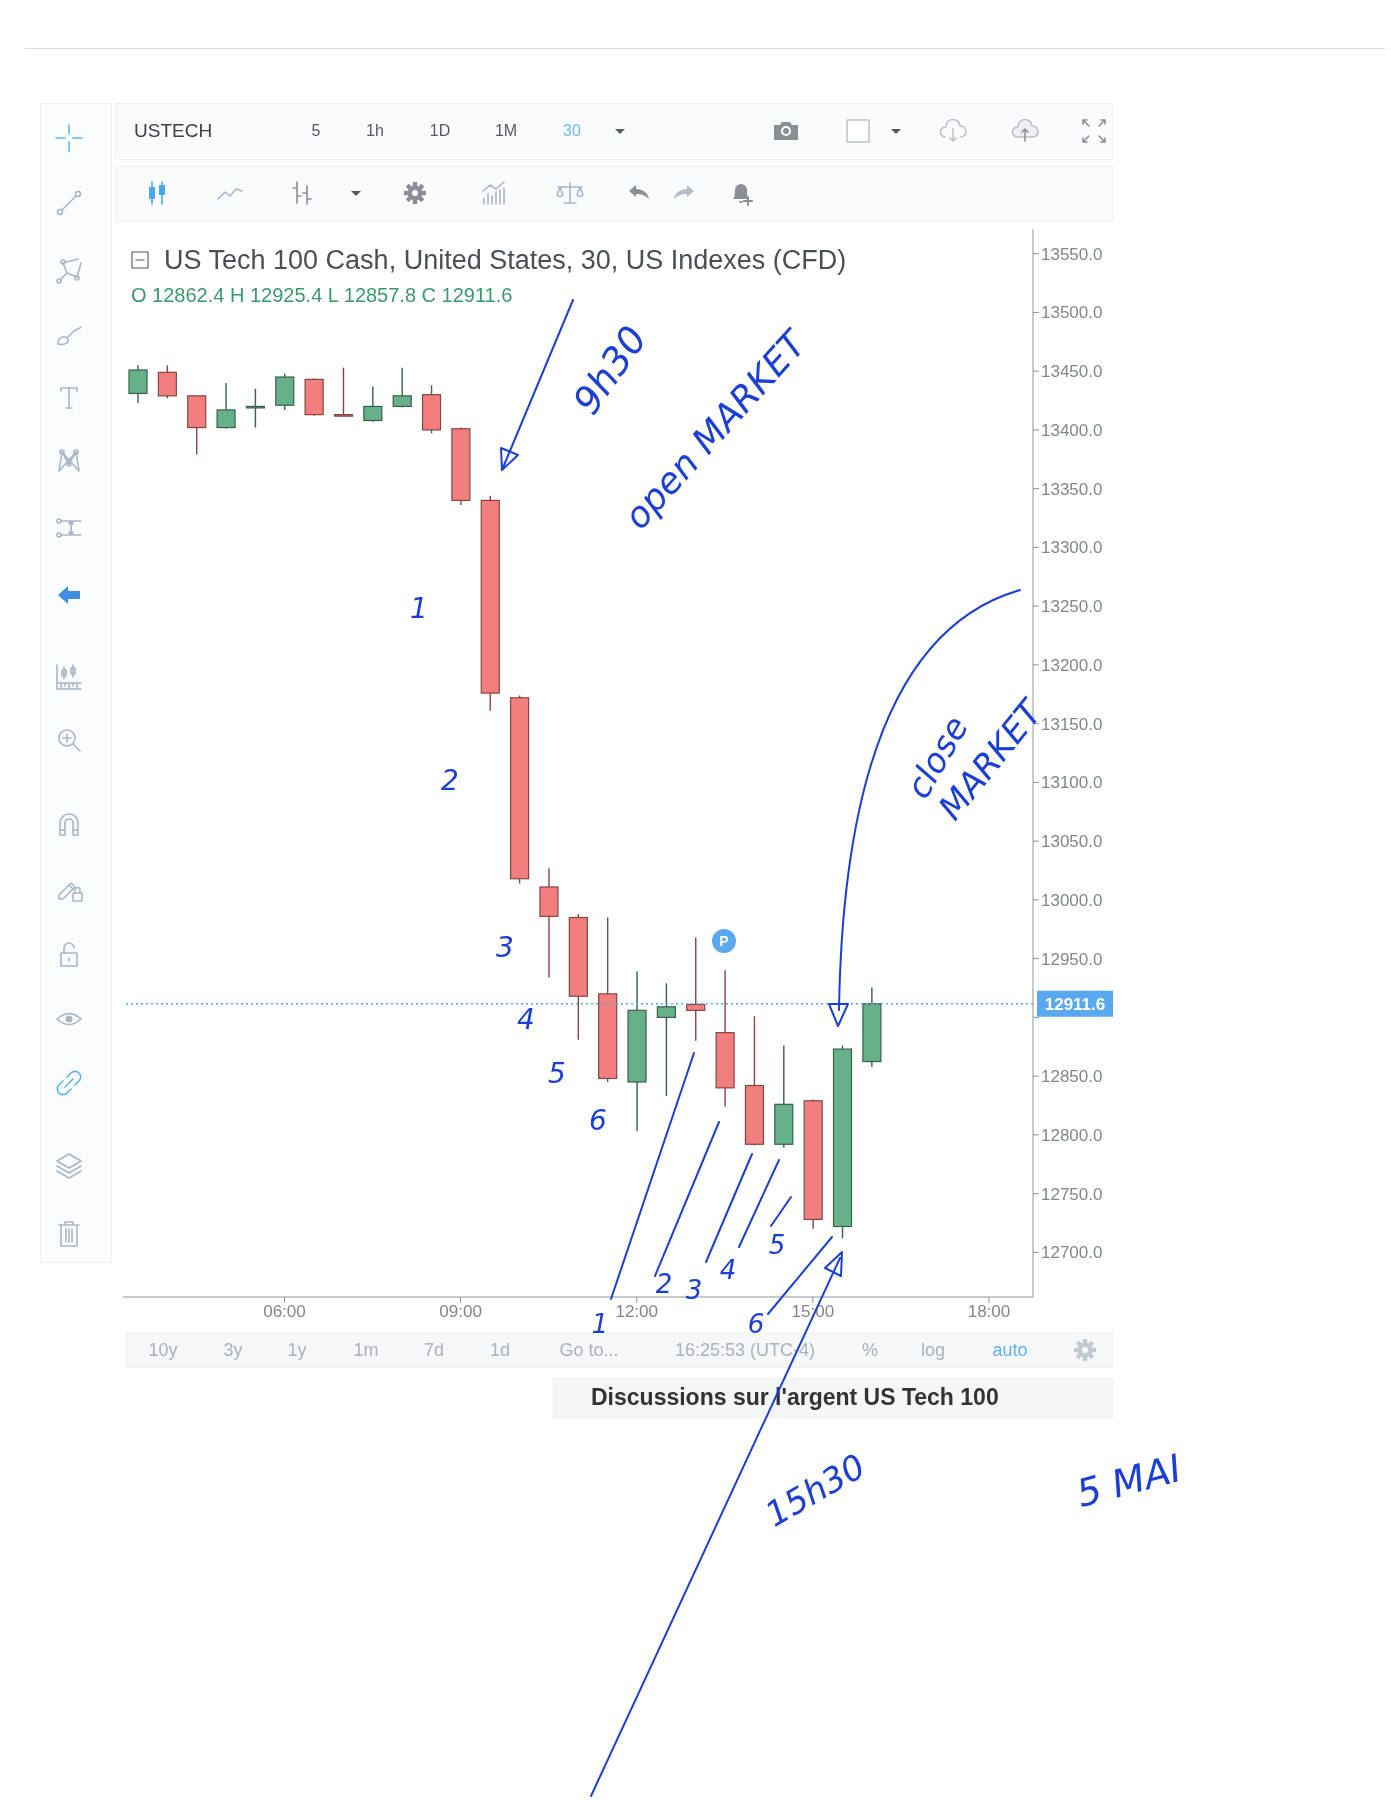 The image size is (1391, 1800). I want to click on y-tick-label: 12700.0, so click(1072, 1253).